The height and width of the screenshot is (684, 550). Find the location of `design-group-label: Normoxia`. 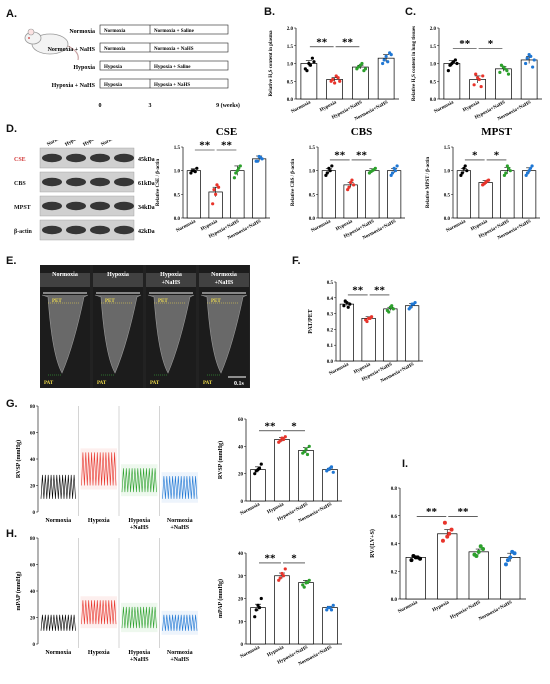

design-group-label: Normoxia is located at coordinates (82, 32).